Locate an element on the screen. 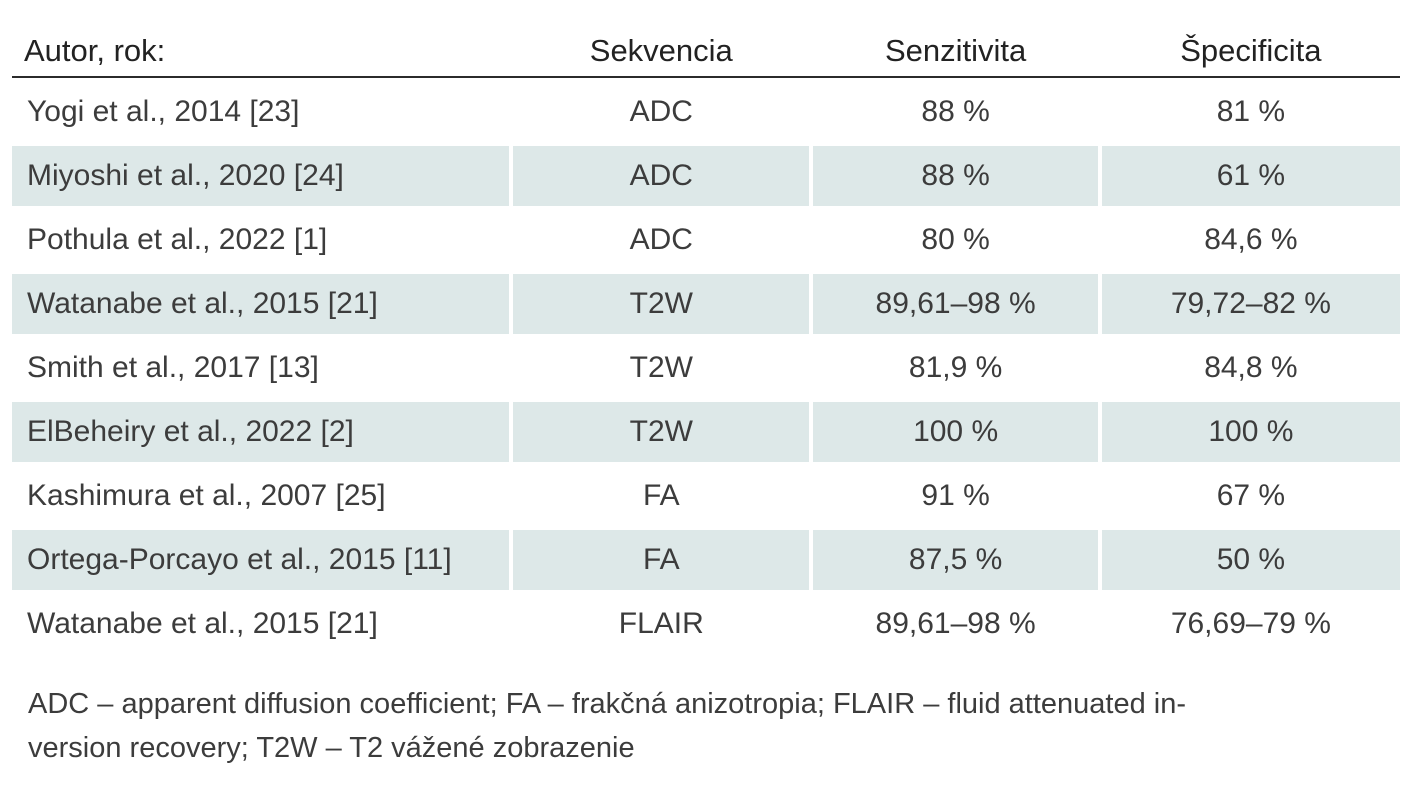  cell-specificity: 84,8 % is located at coordinates (1251, 367).